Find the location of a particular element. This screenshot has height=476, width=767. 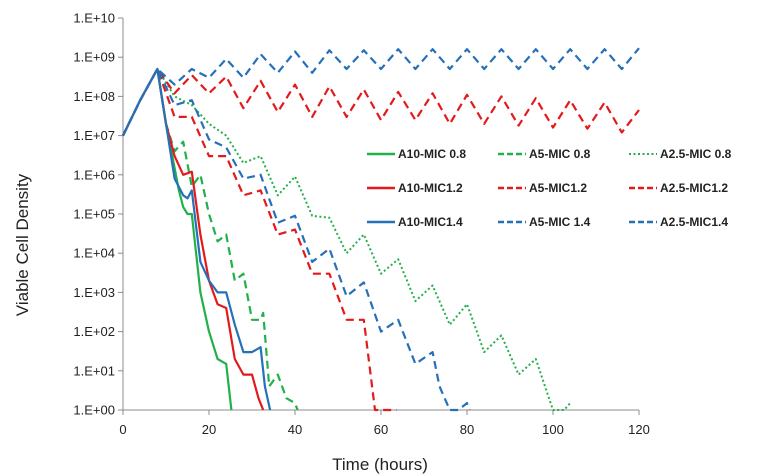

y-tick-label: 1.E+10 is located at coordinates (94, 18).